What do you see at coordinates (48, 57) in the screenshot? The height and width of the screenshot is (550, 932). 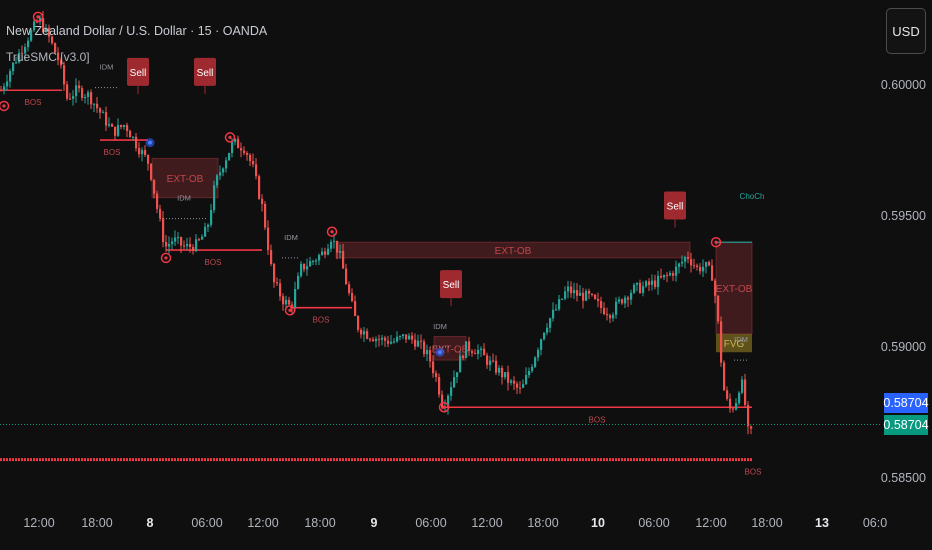 I see `indicator-label: TrueSMC [v3.0]` at bounding box center [48, 57].